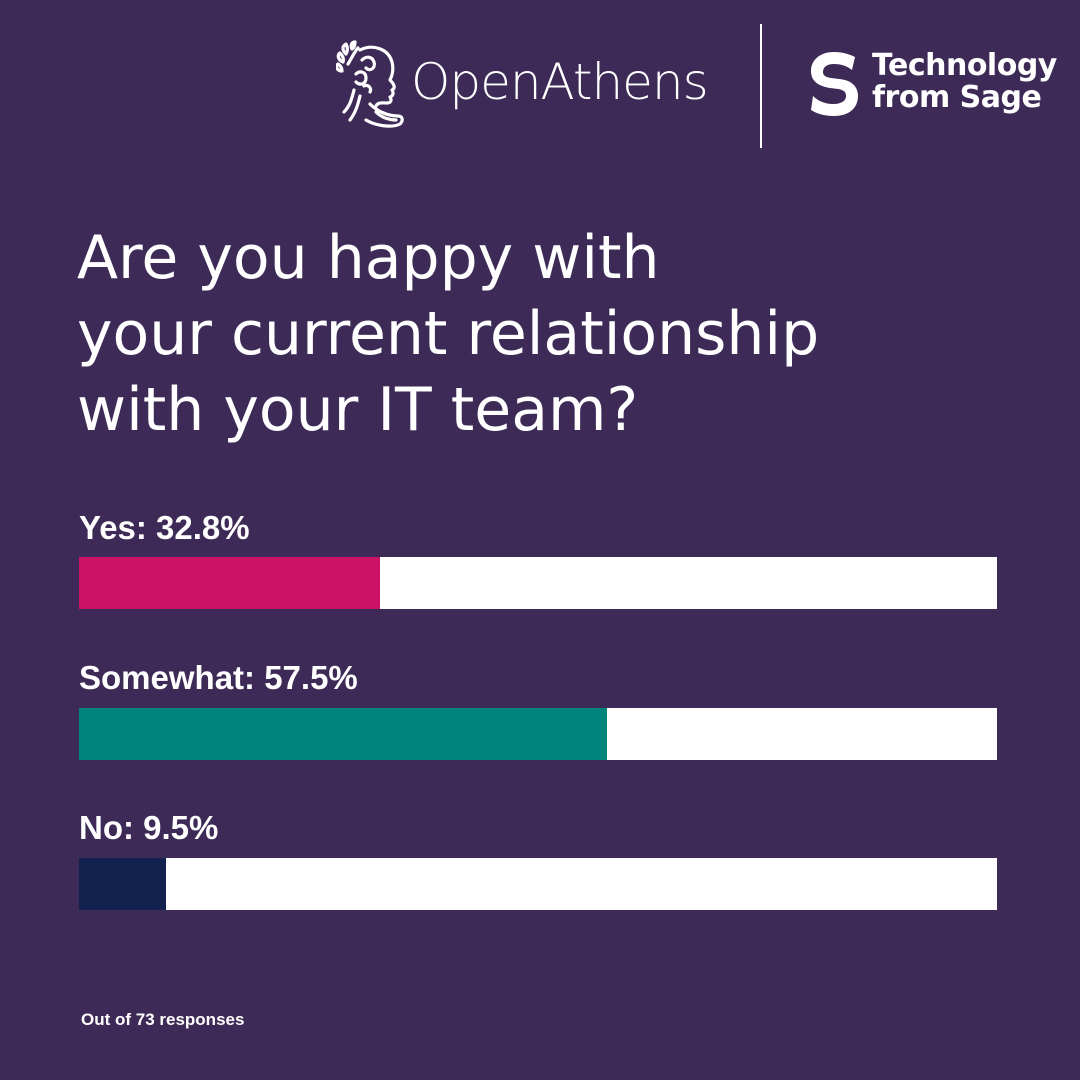 This screenshot has height=1080, width=1080. Describe the element at coordinates (218, 677) in the screenshot. I see `bar-label-somewhat: Somewhat: 57.5%` at that location.